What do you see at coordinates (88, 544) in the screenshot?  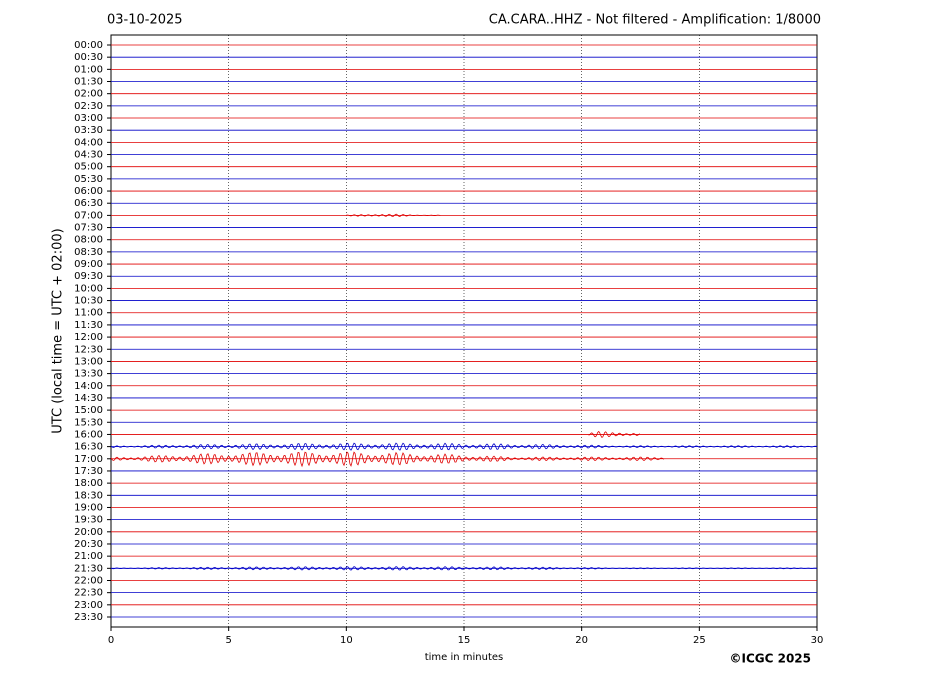 I see `row-label: 20:30` at bounding box center [88, 544].